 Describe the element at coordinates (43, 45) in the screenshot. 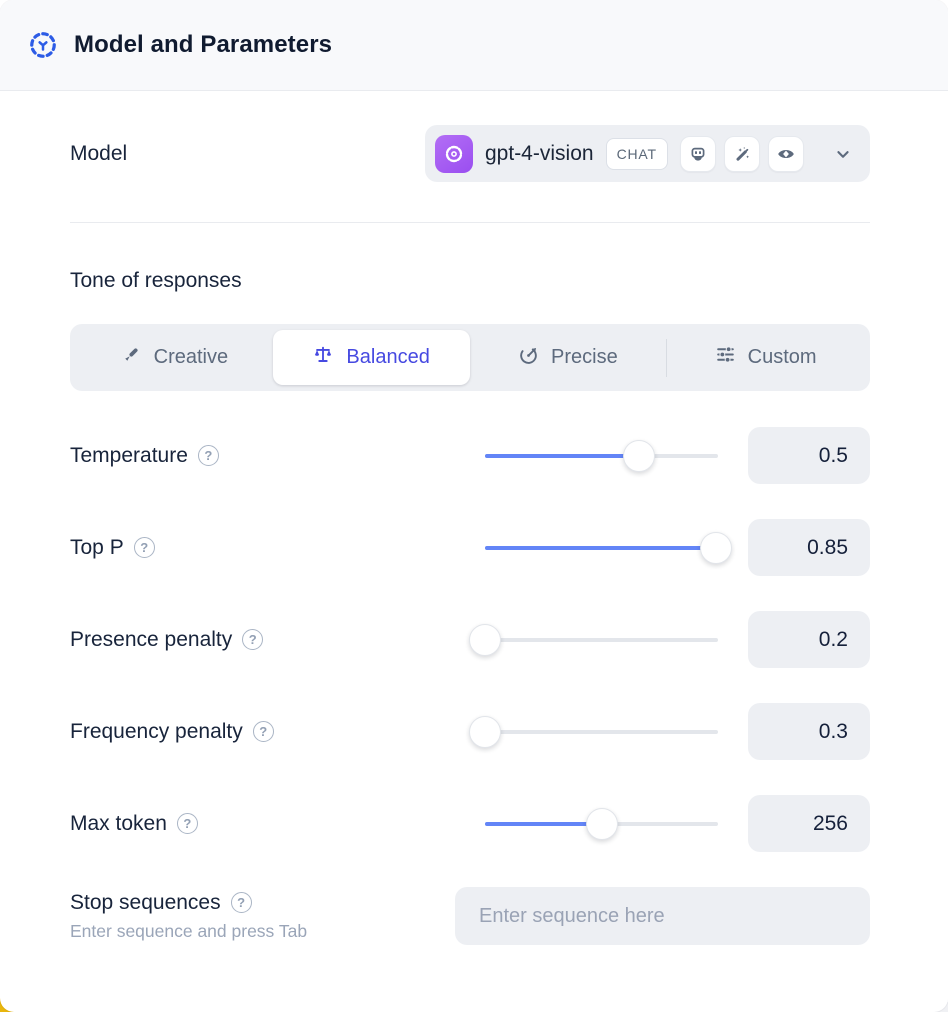

I see `model-brain-icon` at that location.